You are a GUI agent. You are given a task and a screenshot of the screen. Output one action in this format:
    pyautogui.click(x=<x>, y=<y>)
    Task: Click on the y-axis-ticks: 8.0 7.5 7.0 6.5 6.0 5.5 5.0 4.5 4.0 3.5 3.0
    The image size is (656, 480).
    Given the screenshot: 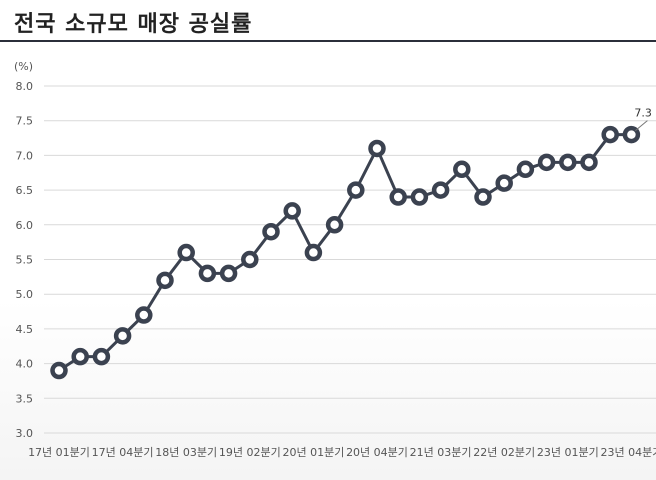 What is the action you would take?
    pyautogui.click(x=25, y=260)
    